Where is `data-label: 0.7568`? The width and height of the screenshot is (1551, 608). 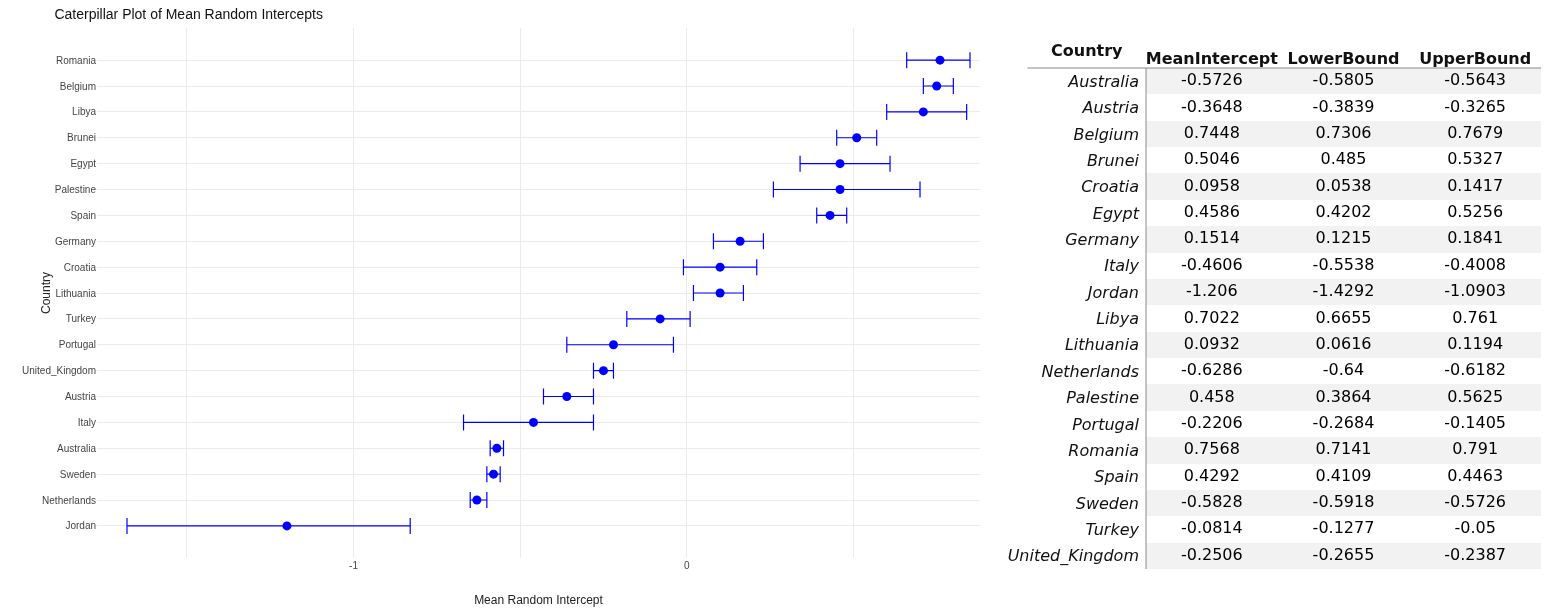
data-label: 0.7568 is located at coordinates (1211, 449).